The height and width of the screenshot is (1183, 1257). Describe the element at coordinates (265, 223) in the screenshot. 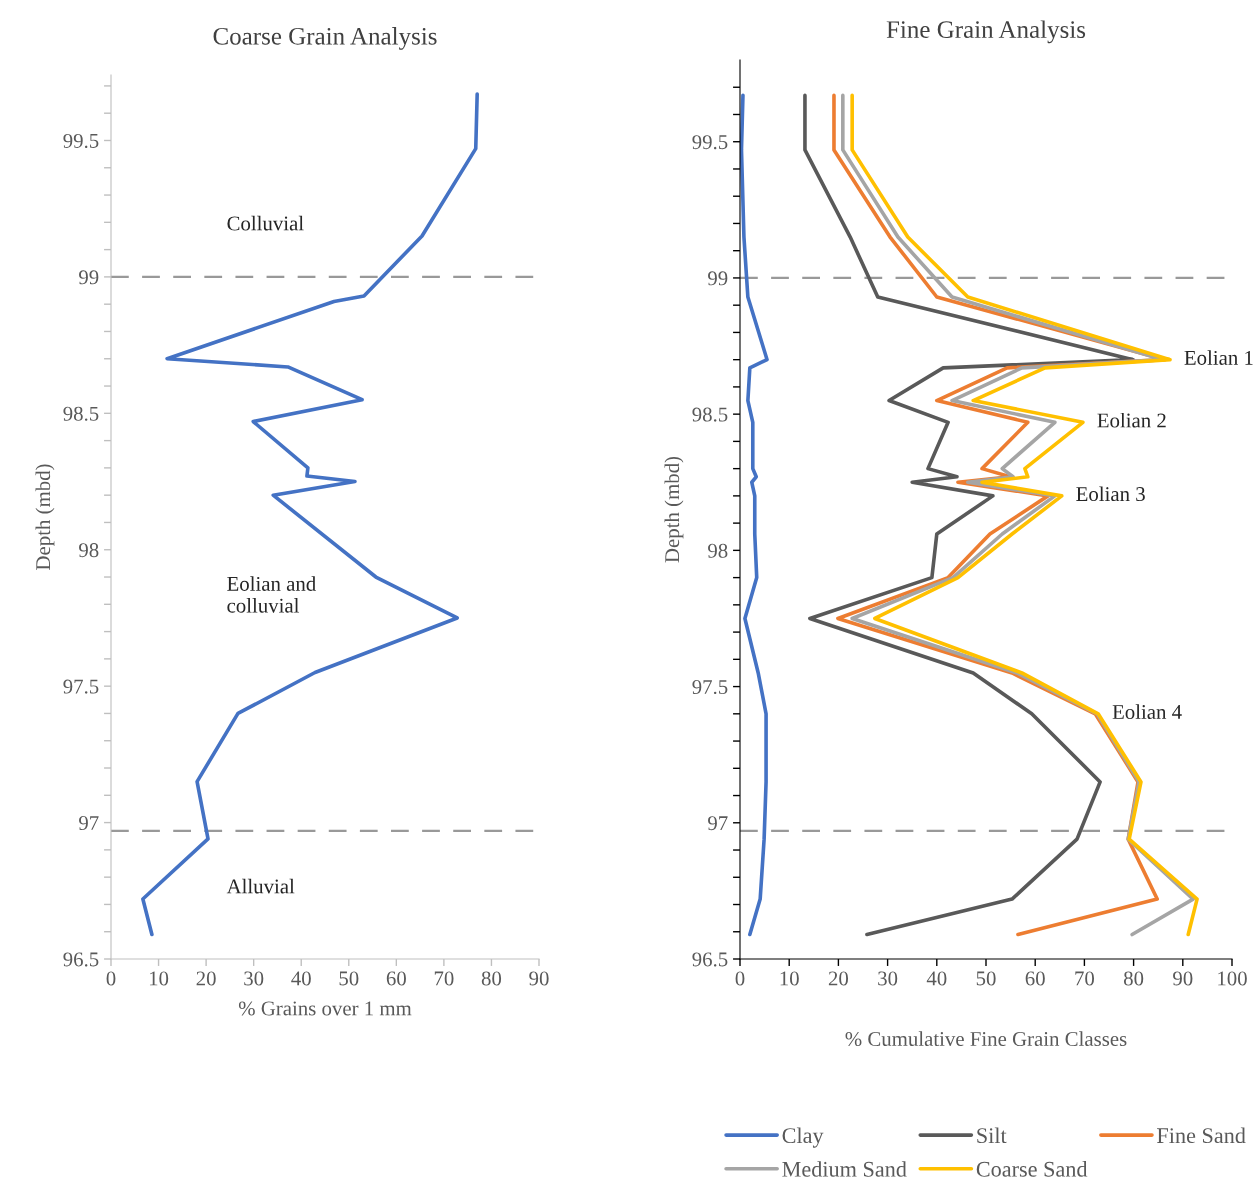

I see `annotation: Colluvial` at that location.